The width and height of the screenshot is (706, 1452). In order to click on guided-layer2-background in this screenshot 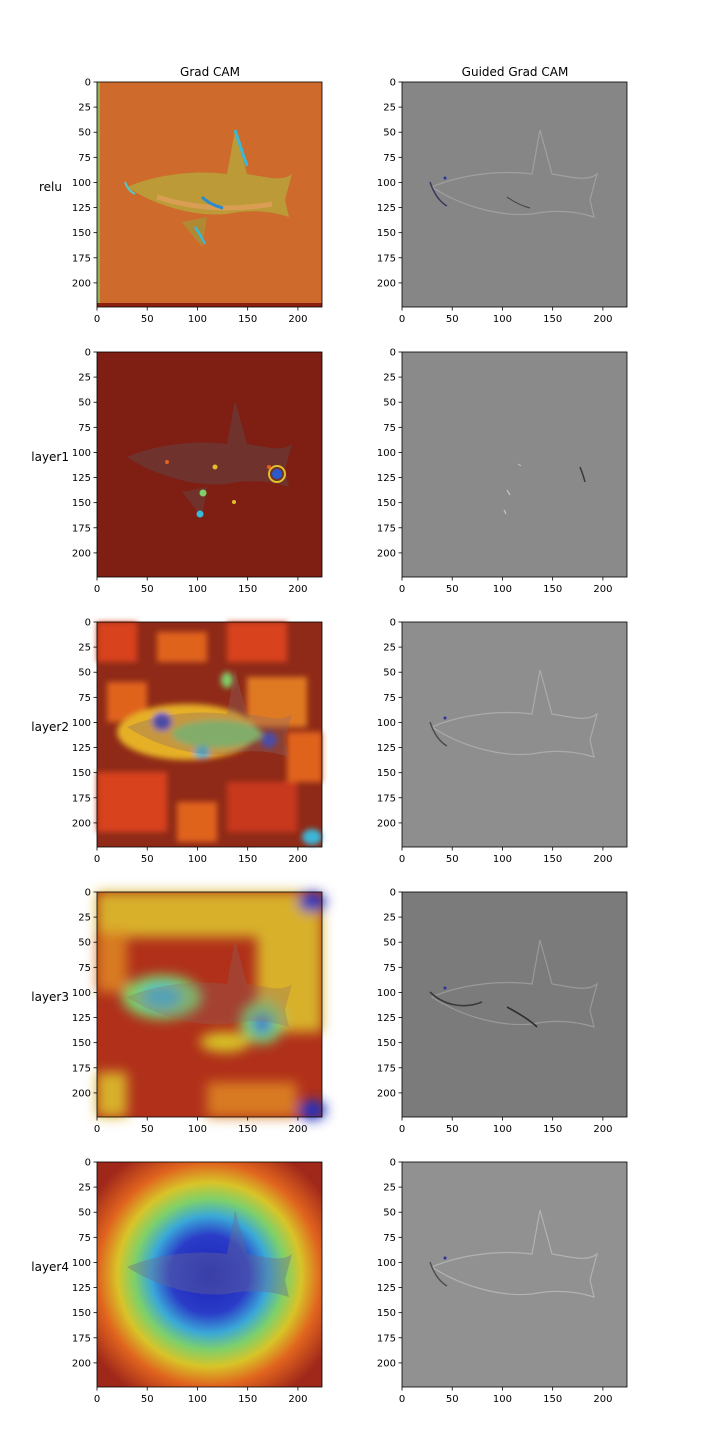, I will do `click(514, 734)`.